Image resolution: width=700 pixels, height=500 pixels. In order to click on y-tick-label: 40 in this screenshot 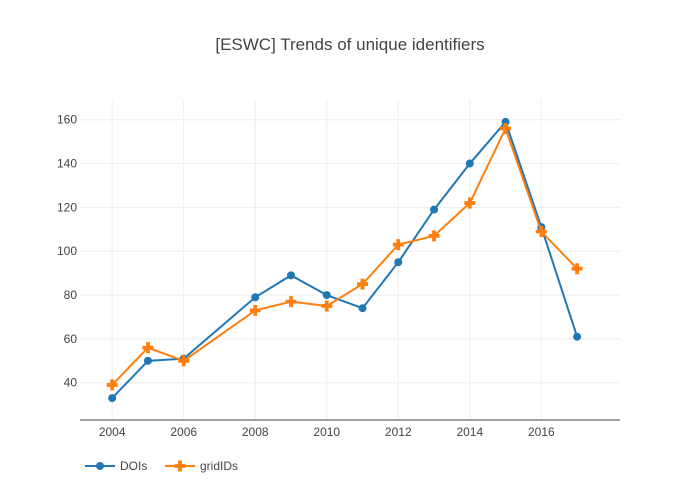, I will do `click(71, 383)`.